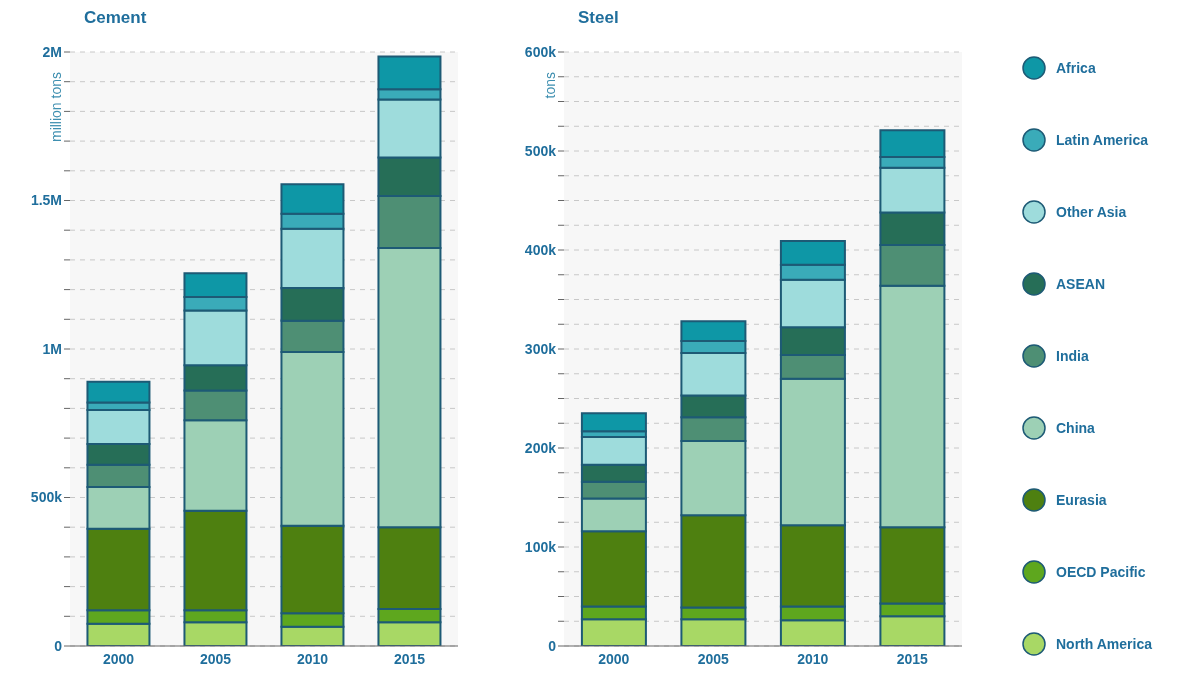  I want to click on y-tick-label: 100k, so click(540, 546).